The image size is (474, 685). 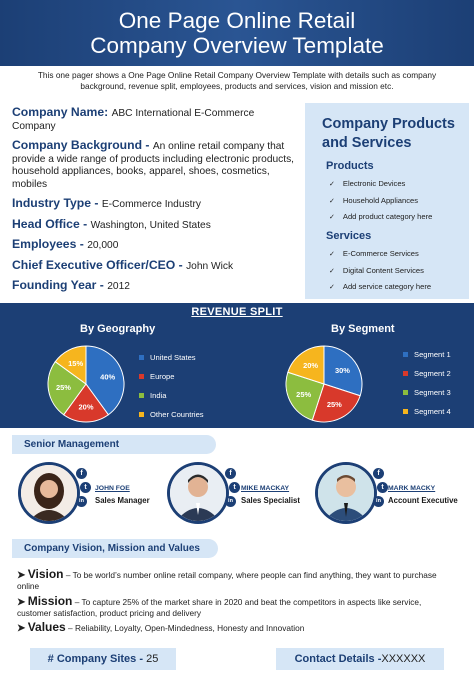 I want to click on legend-item: United States, so click(x=171, y=357).